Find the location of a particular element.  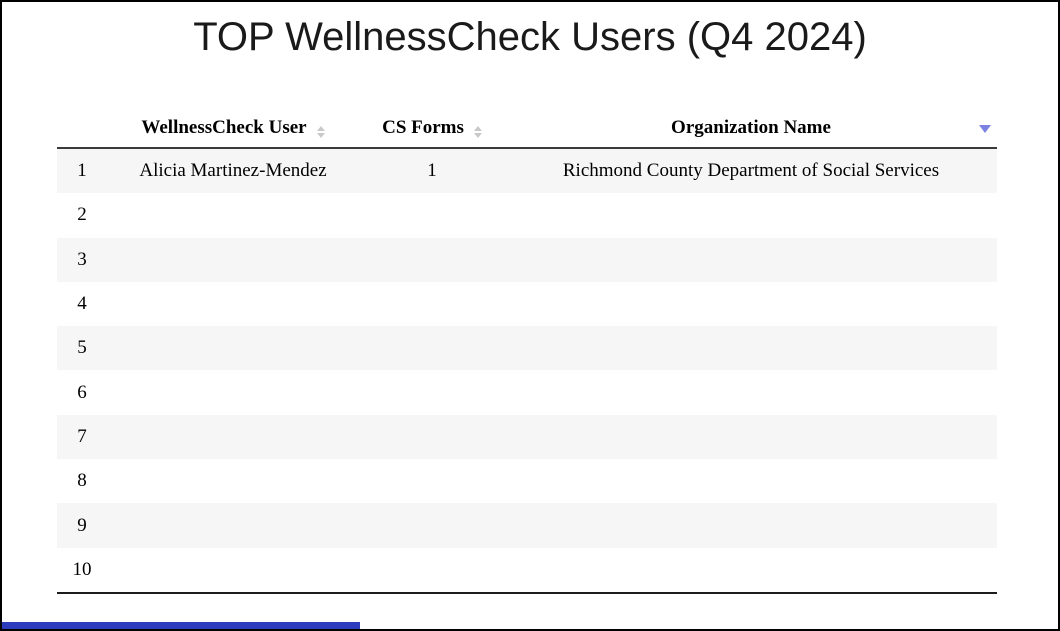

sort-desc-icon is located at coordinates (985, 128).